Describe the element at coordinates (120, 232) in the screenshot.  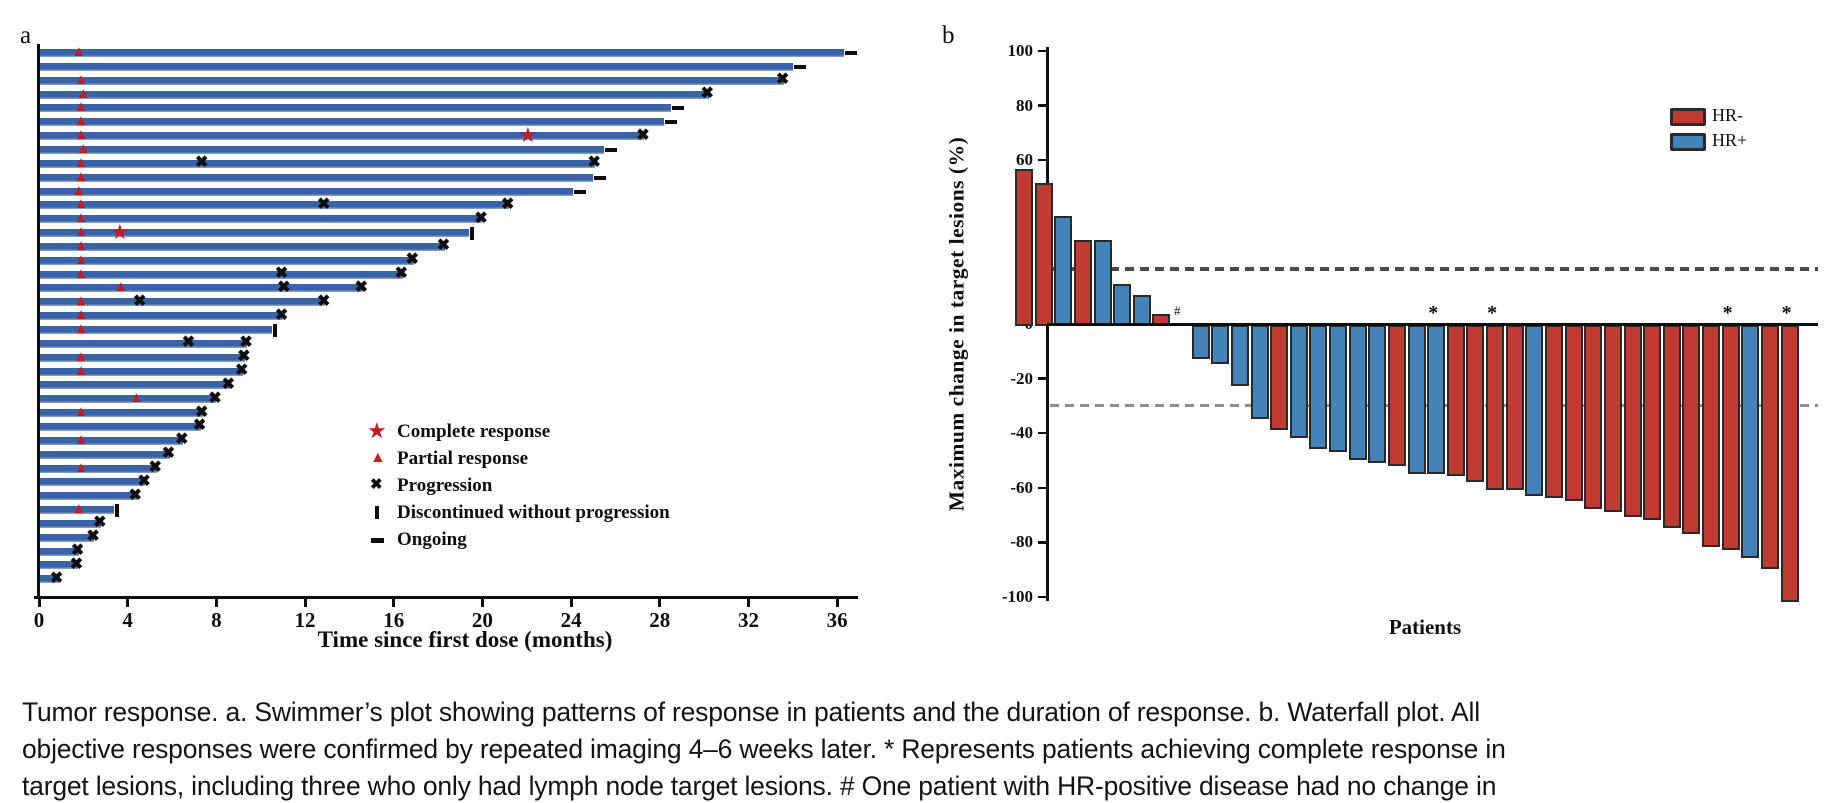
I see `complete-response-icon: ★` at that location.